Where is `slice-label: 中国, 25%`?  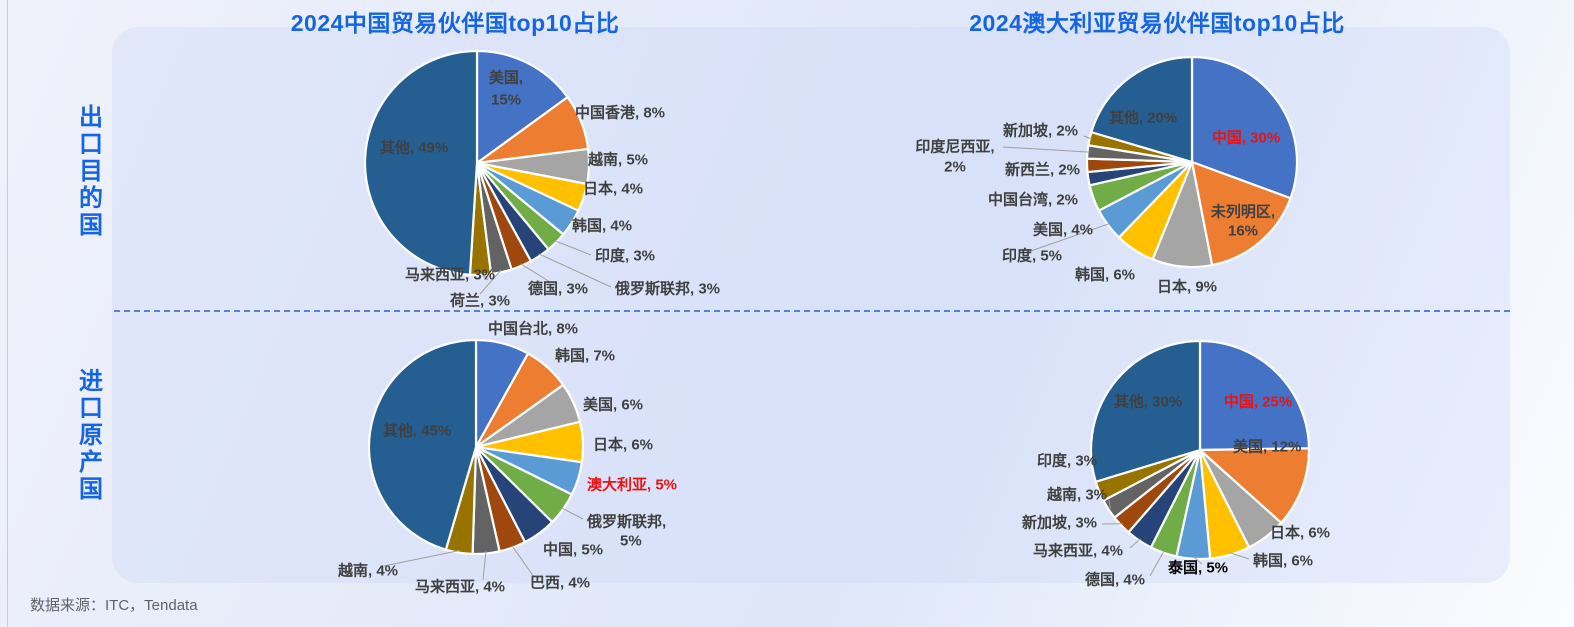
slice-label: 中国, 25% is located at coordinates (1258, 402).